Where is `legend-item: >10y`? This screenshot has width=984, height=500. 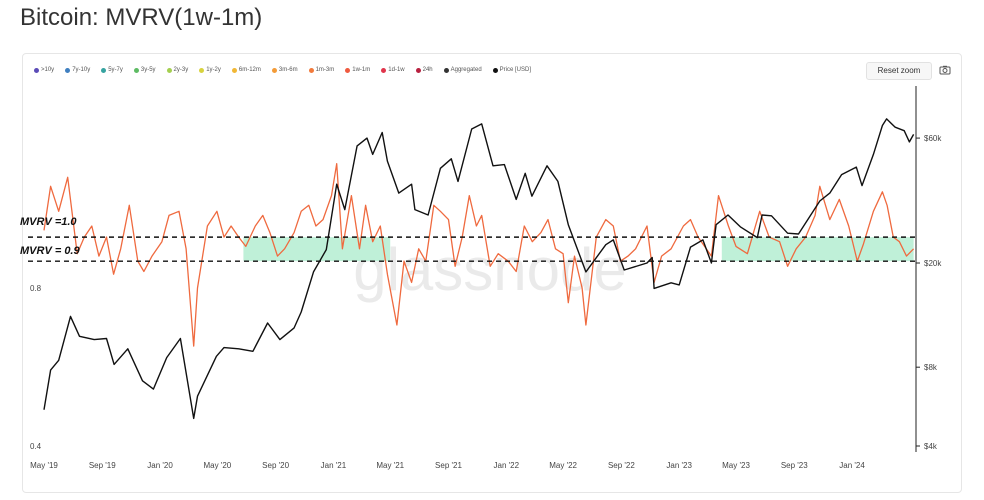 legend-item: >10y is located at coordinates (44, 70).